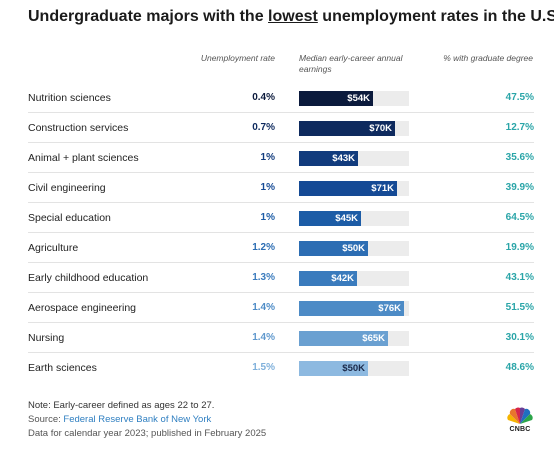 Image resolution: width=554 pixels, height=461 pixels. Describe the element at coordinates (519, 217) in the screenshot. I see `grad-degree-value: 64.5%` at that location.